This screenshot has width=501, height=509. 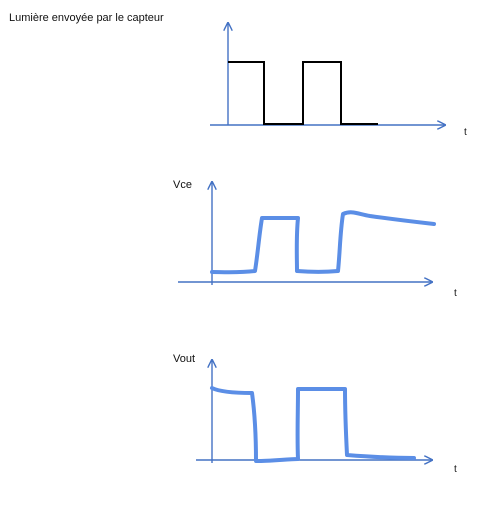 I want to click on panel-vce: Vce t, so click(x=315, y=239).